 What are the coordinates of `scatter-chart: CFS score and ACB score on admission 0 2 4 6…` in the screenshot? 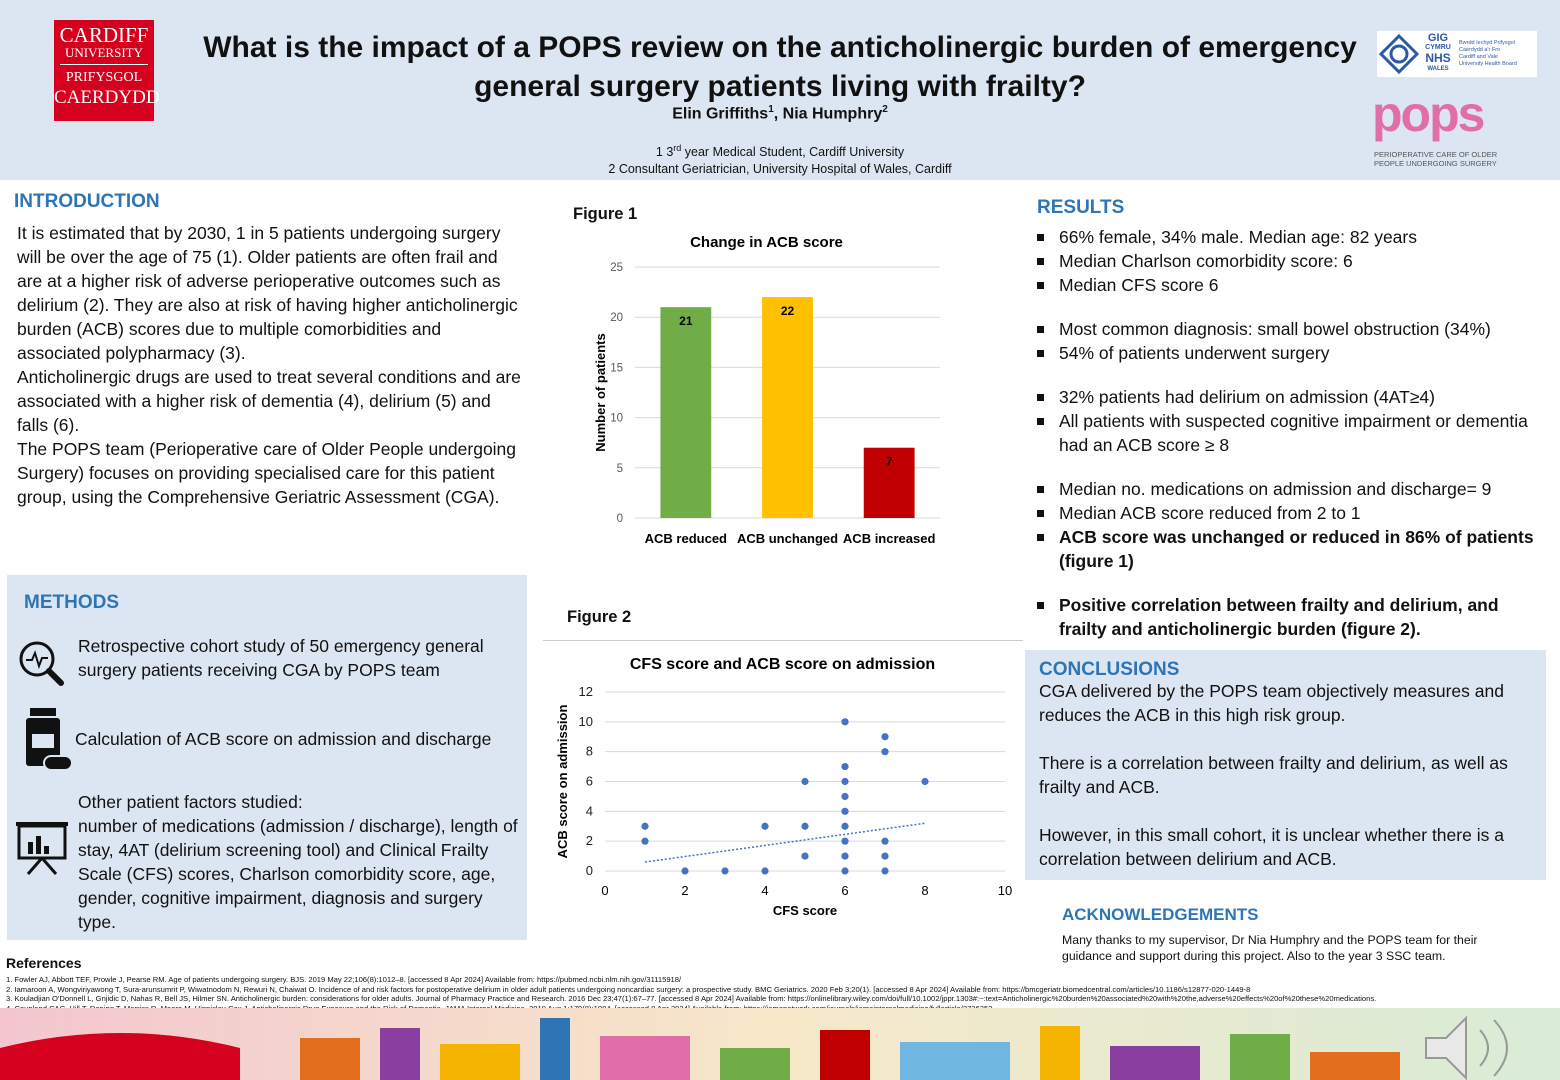 It's located at (783, 787).